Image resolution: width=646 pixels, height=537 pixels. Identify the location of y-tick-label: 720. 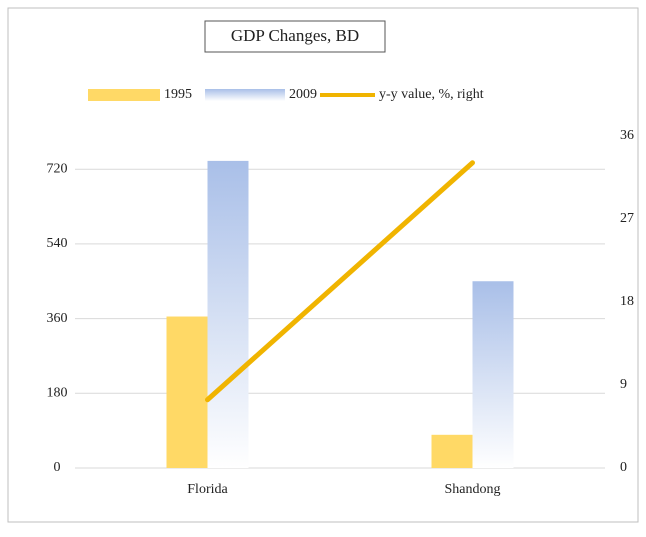
(57, 168).